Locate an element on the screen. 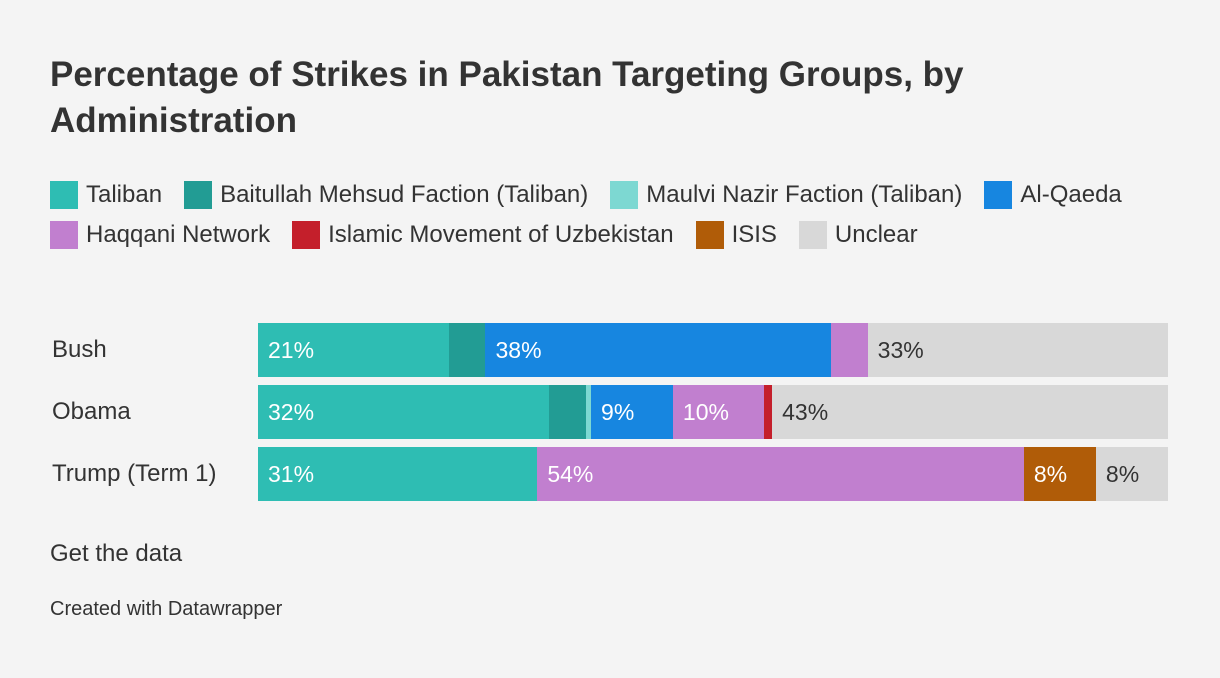 This screenshot has height=678, width=1220. category-label: Trump (Term 1) is located at coordinates (134, 473).